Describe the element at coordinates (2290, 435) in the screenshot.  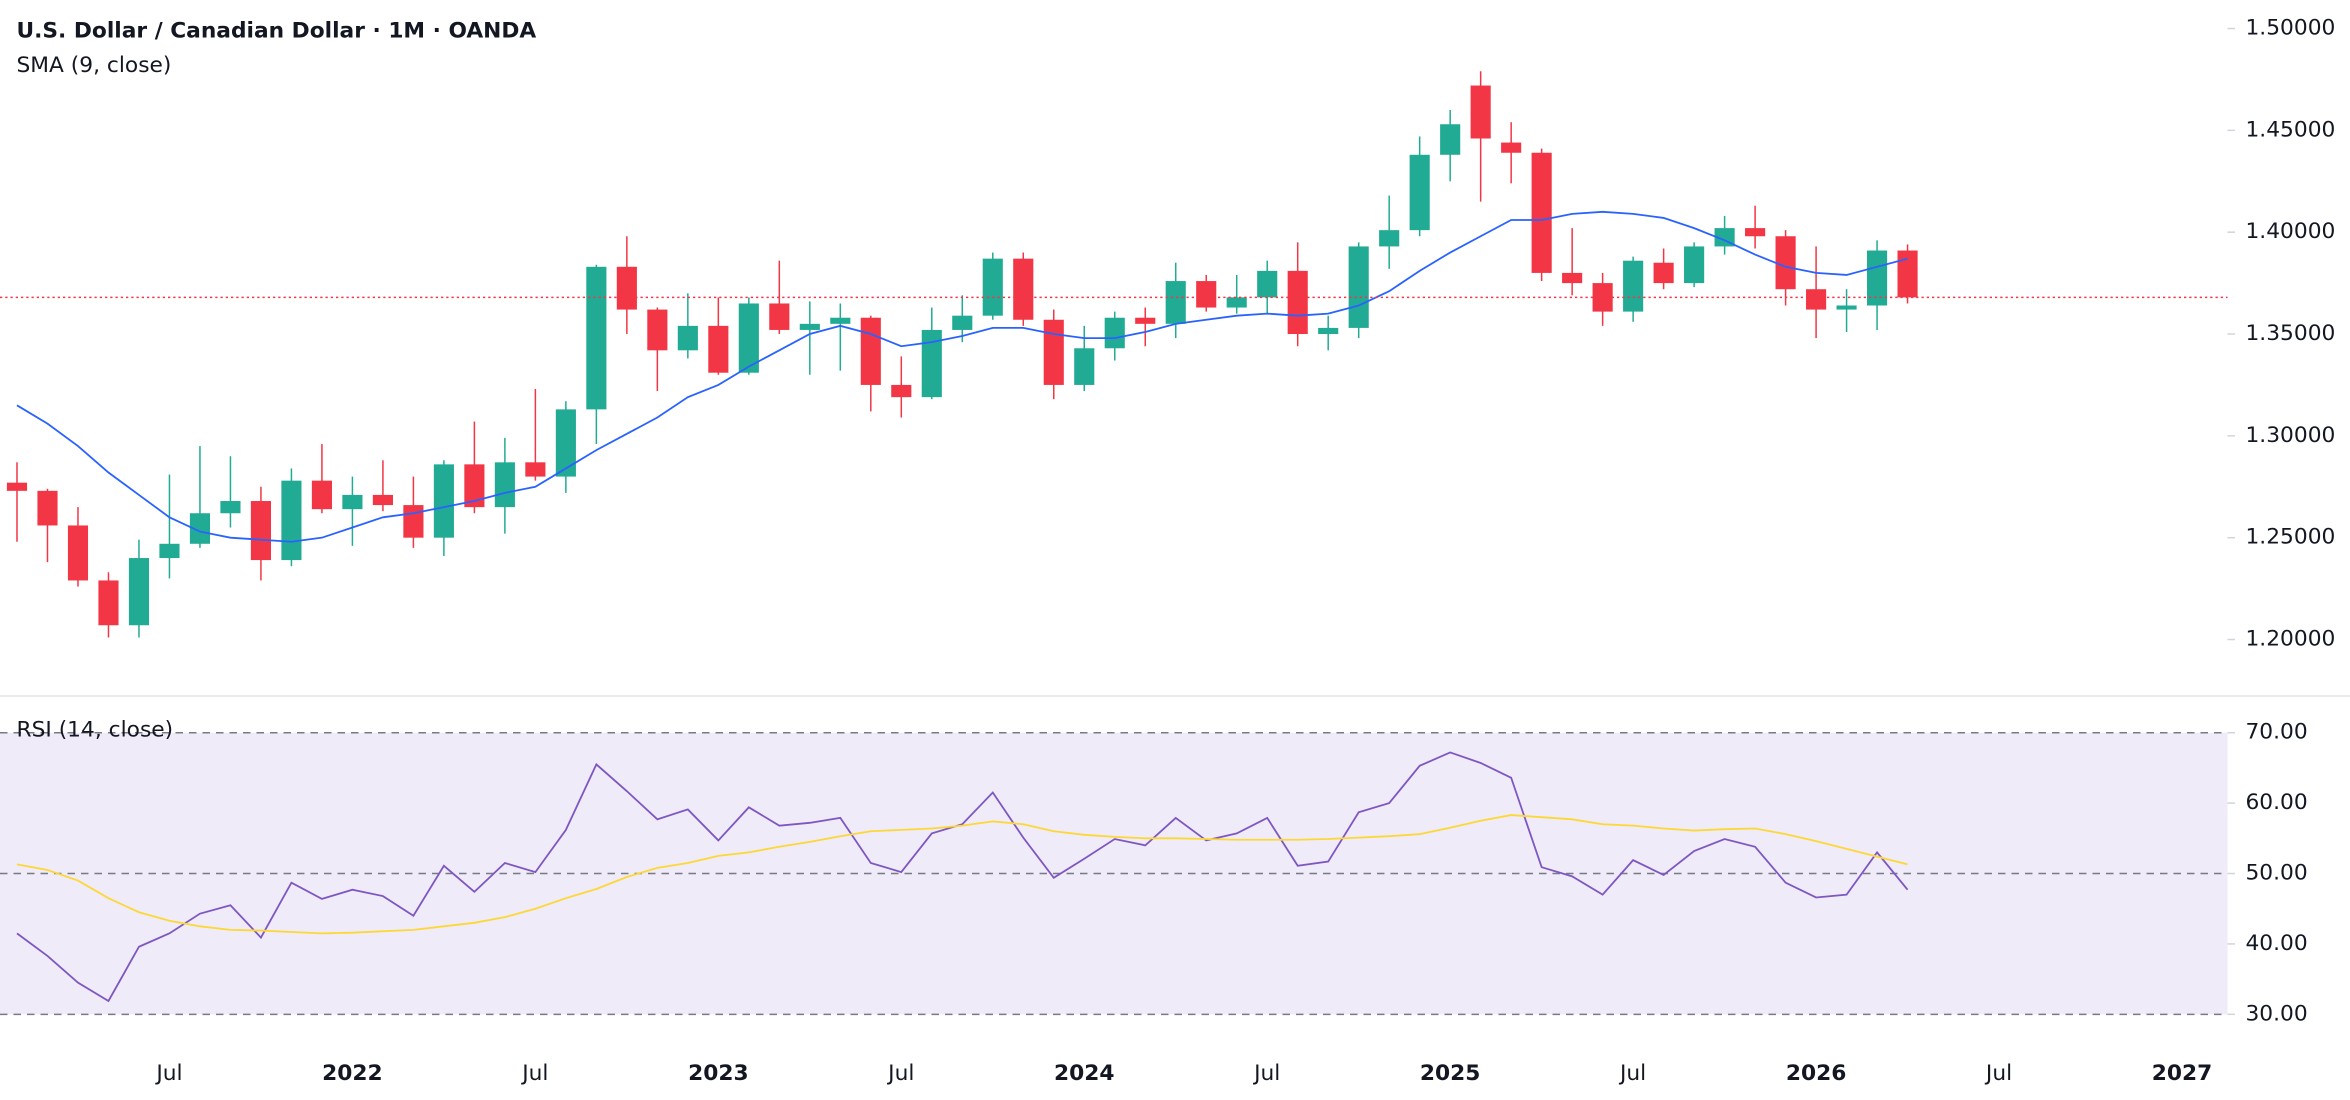
I see `y-tick-label: 1.30000` at that location.